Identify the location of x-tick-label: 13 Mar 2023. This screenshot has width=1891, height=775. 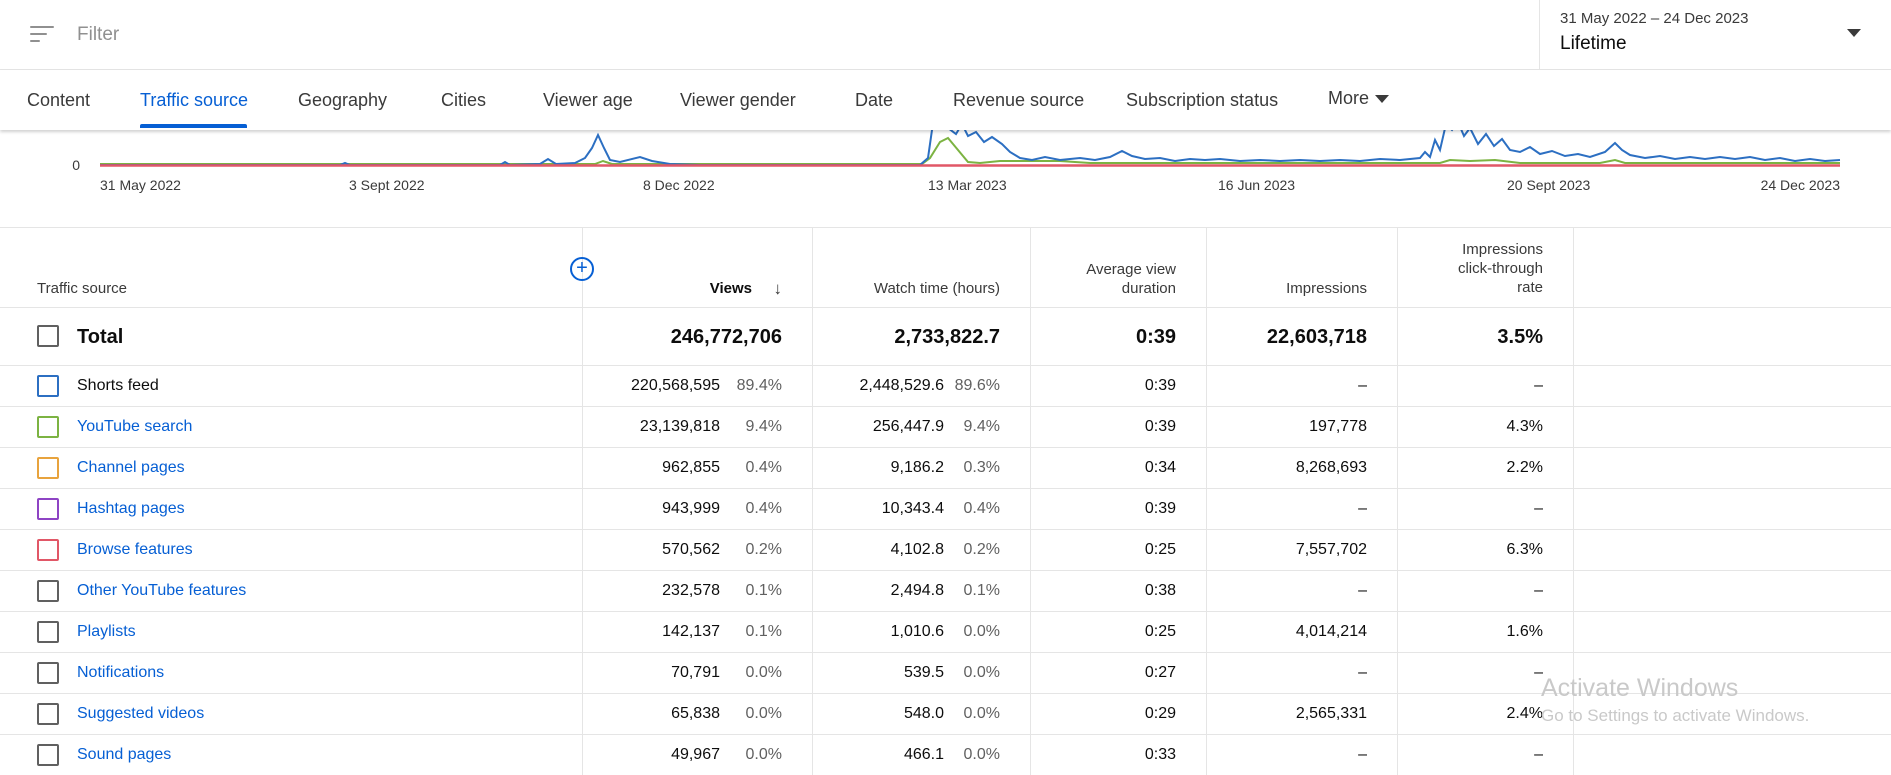
(967, 185).